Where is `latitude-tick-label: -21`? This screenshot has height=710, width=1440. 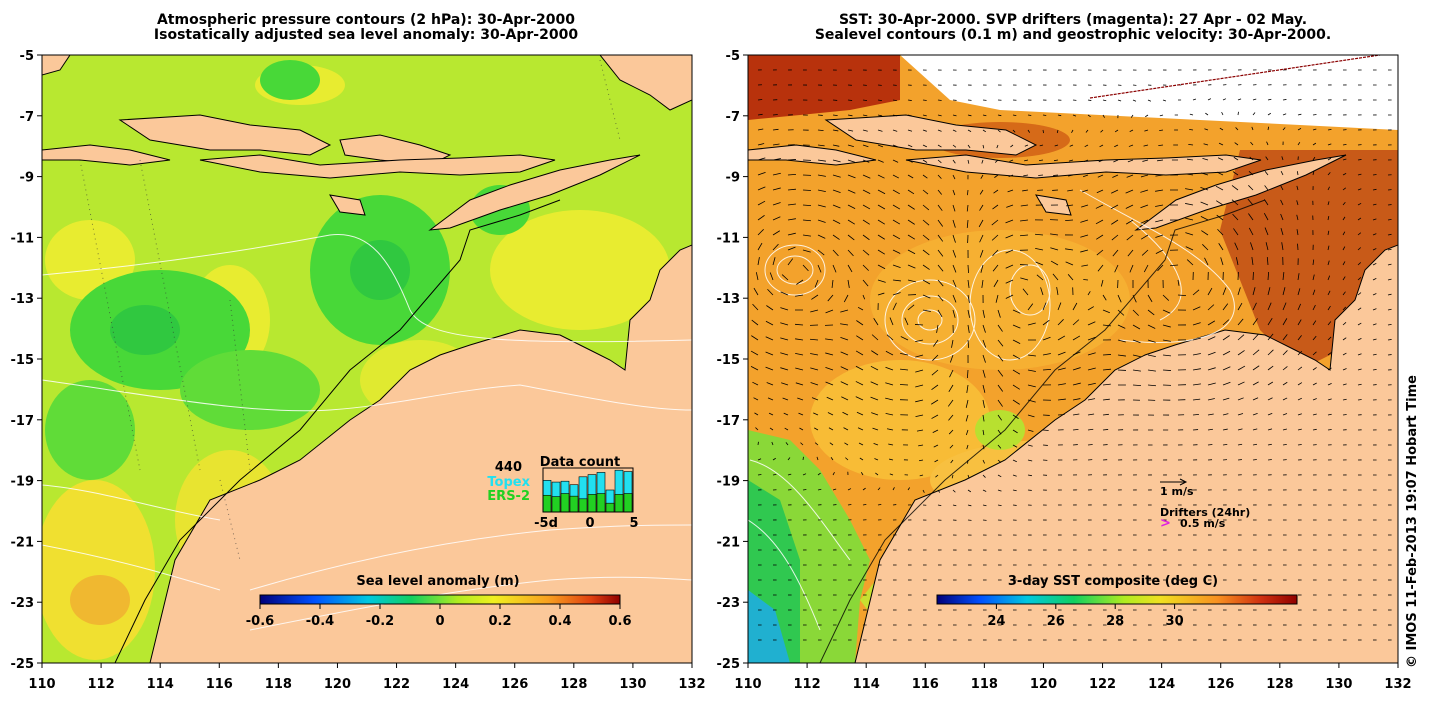
latitude-tick-label: -21 is located at coordinates (729, 542).